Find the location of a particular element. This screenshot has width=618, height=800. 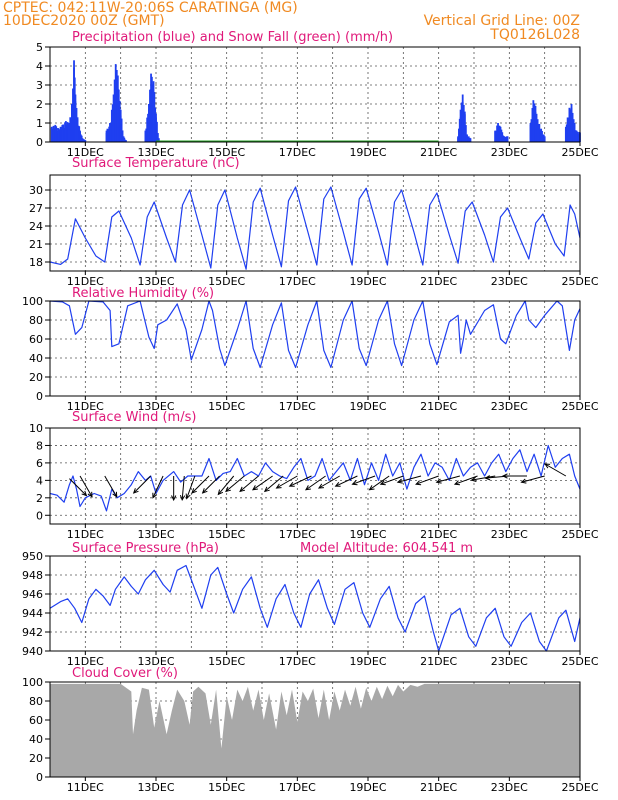

wind-xtick-label: 23DEC is located at coordinates (509, 534).